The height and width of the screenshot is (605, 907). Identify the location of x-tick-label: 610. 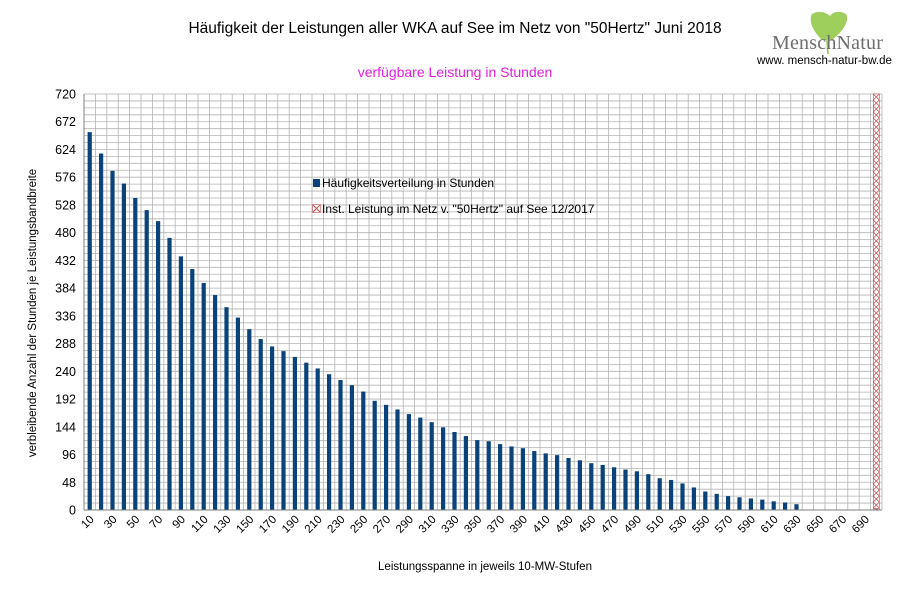
(770, 525).